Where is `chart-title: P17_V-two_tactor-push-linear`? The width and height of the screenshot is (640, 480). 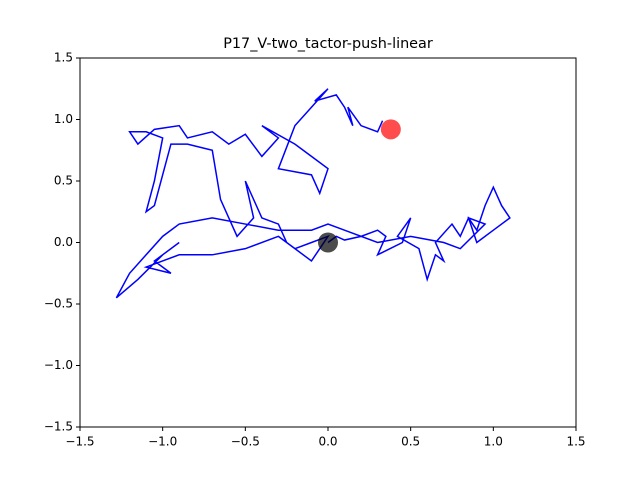 chart-title: P17_V-two_tactor-push-linear is located at coordinates (328, 44).